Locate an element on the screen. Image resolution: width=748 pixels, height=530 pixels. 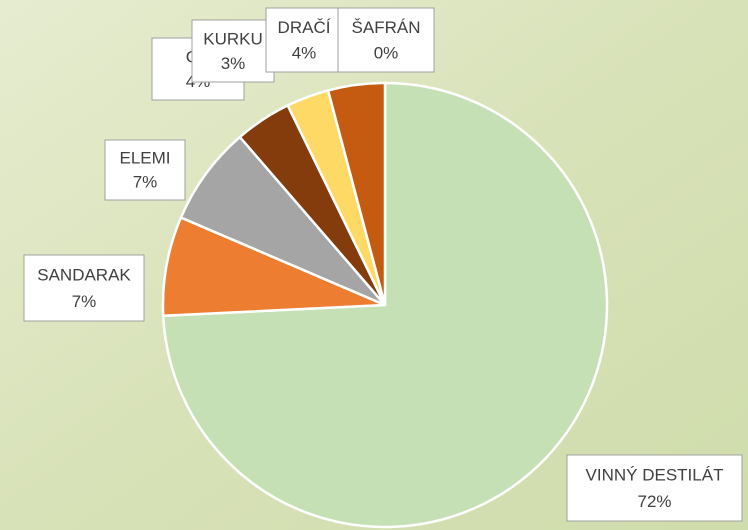
category-label: ELEMI is located at coordinates (144, 158).